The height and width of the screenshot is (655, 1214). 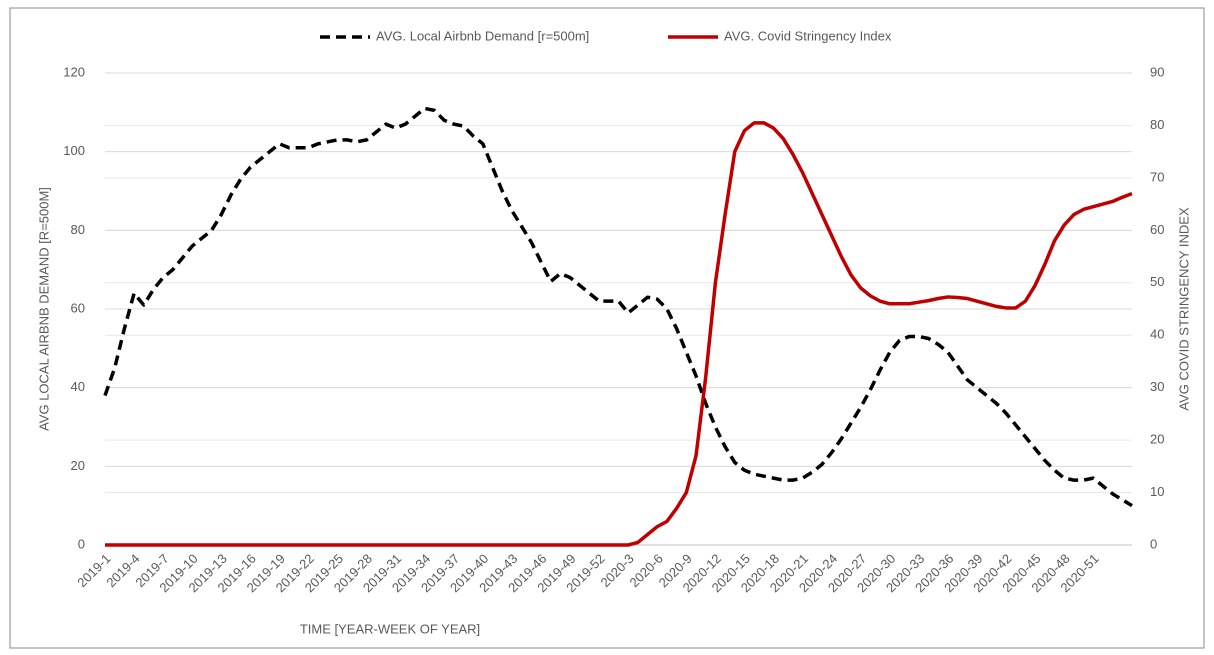 I want to click on y-tick-label: 0, so click(x=81, y=543).